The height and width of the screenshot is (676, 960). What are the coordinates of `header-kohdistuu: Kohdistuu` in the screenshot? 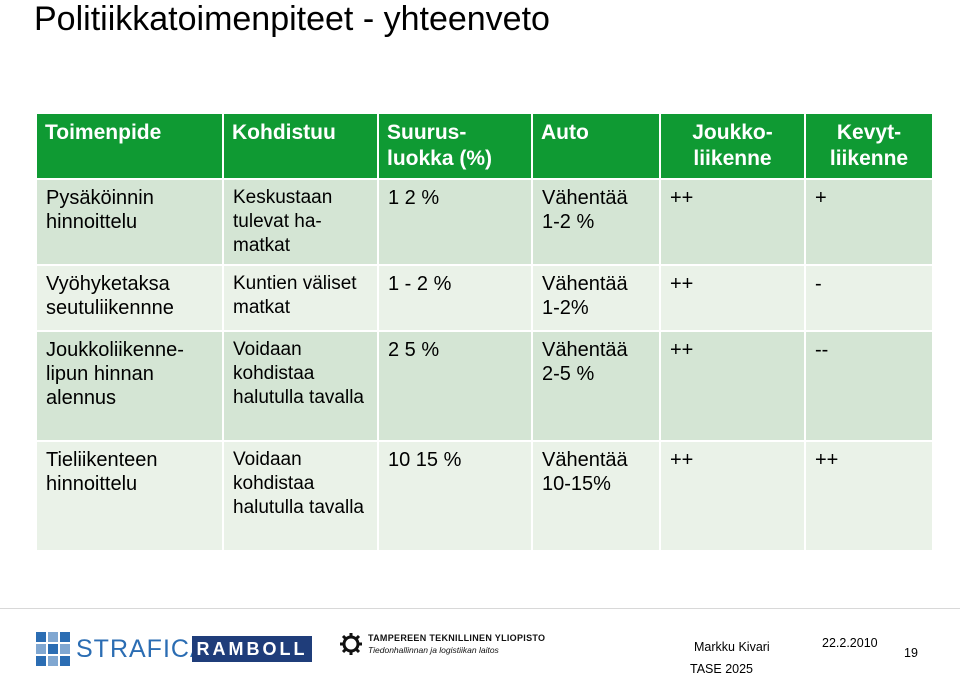 It's located at (300, 146).